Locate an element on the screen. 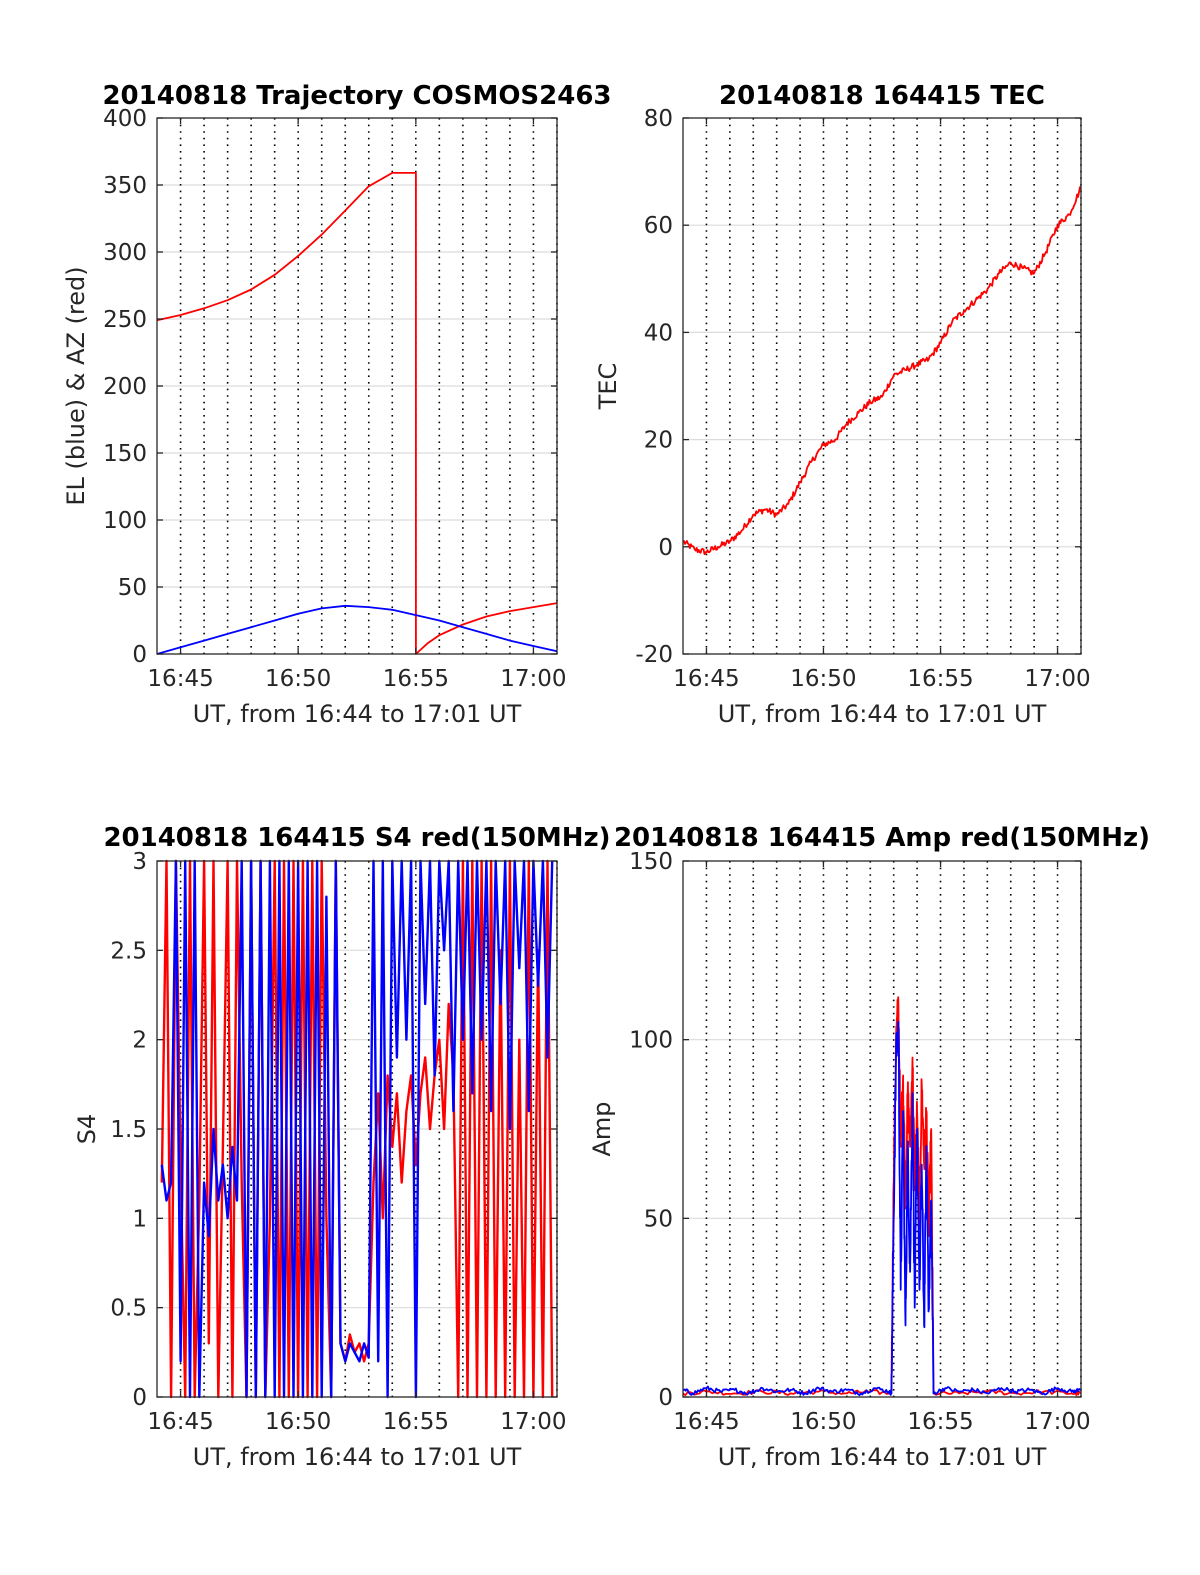 The width and height of the screenshot is (1200, 1575). y-tick-label: 0.5 is located at coordinates (128, 1309).